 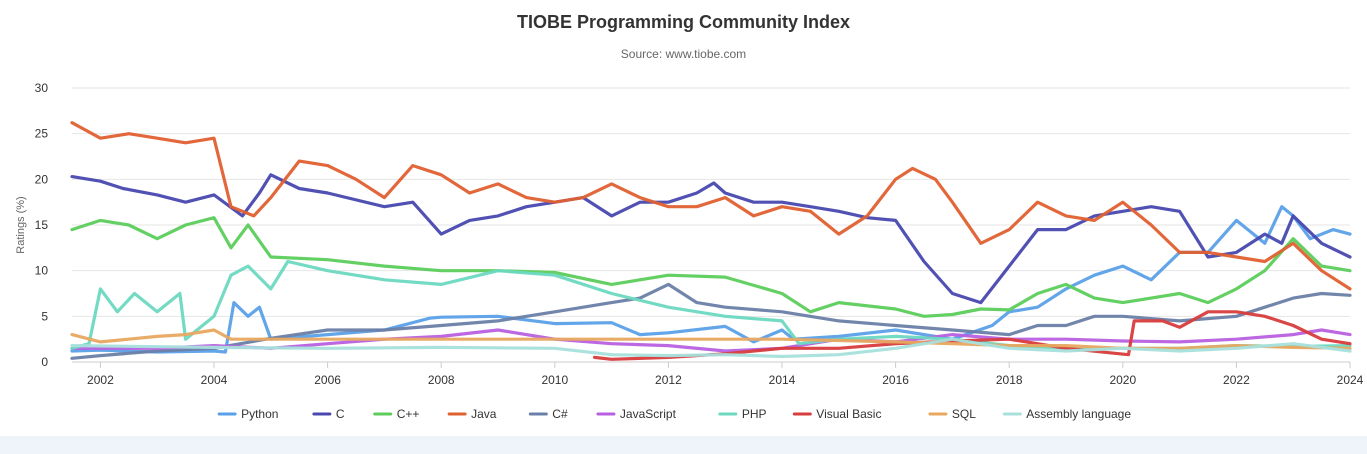 I want to click on series-line-sql, so click(x=711, y=339).